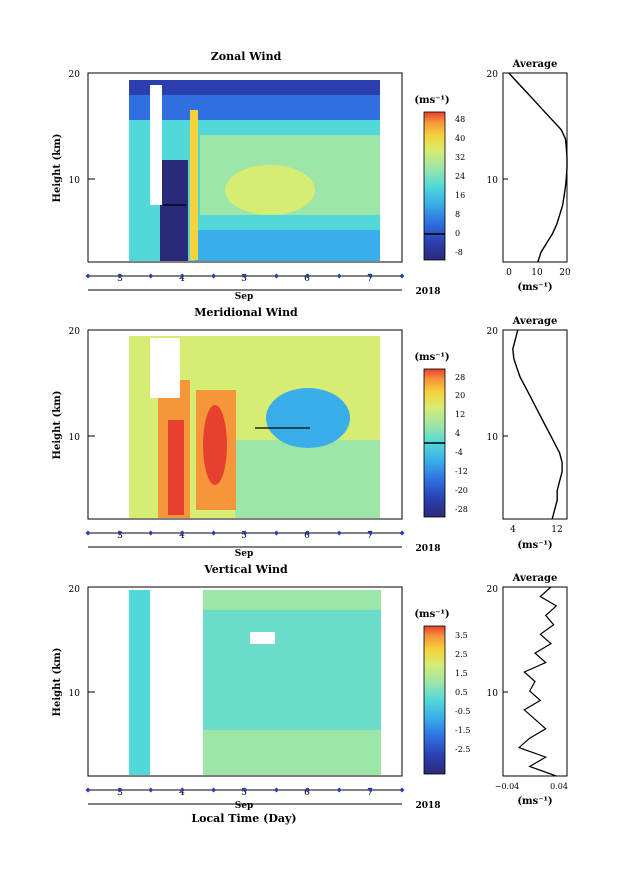 This screenshot has width=621, height=876. What do you see at coordinates (431, 614) in the screenshot?
I see `vertical-colorbar-unit: (ms⁻¹)` at bounding box center [431, 614].